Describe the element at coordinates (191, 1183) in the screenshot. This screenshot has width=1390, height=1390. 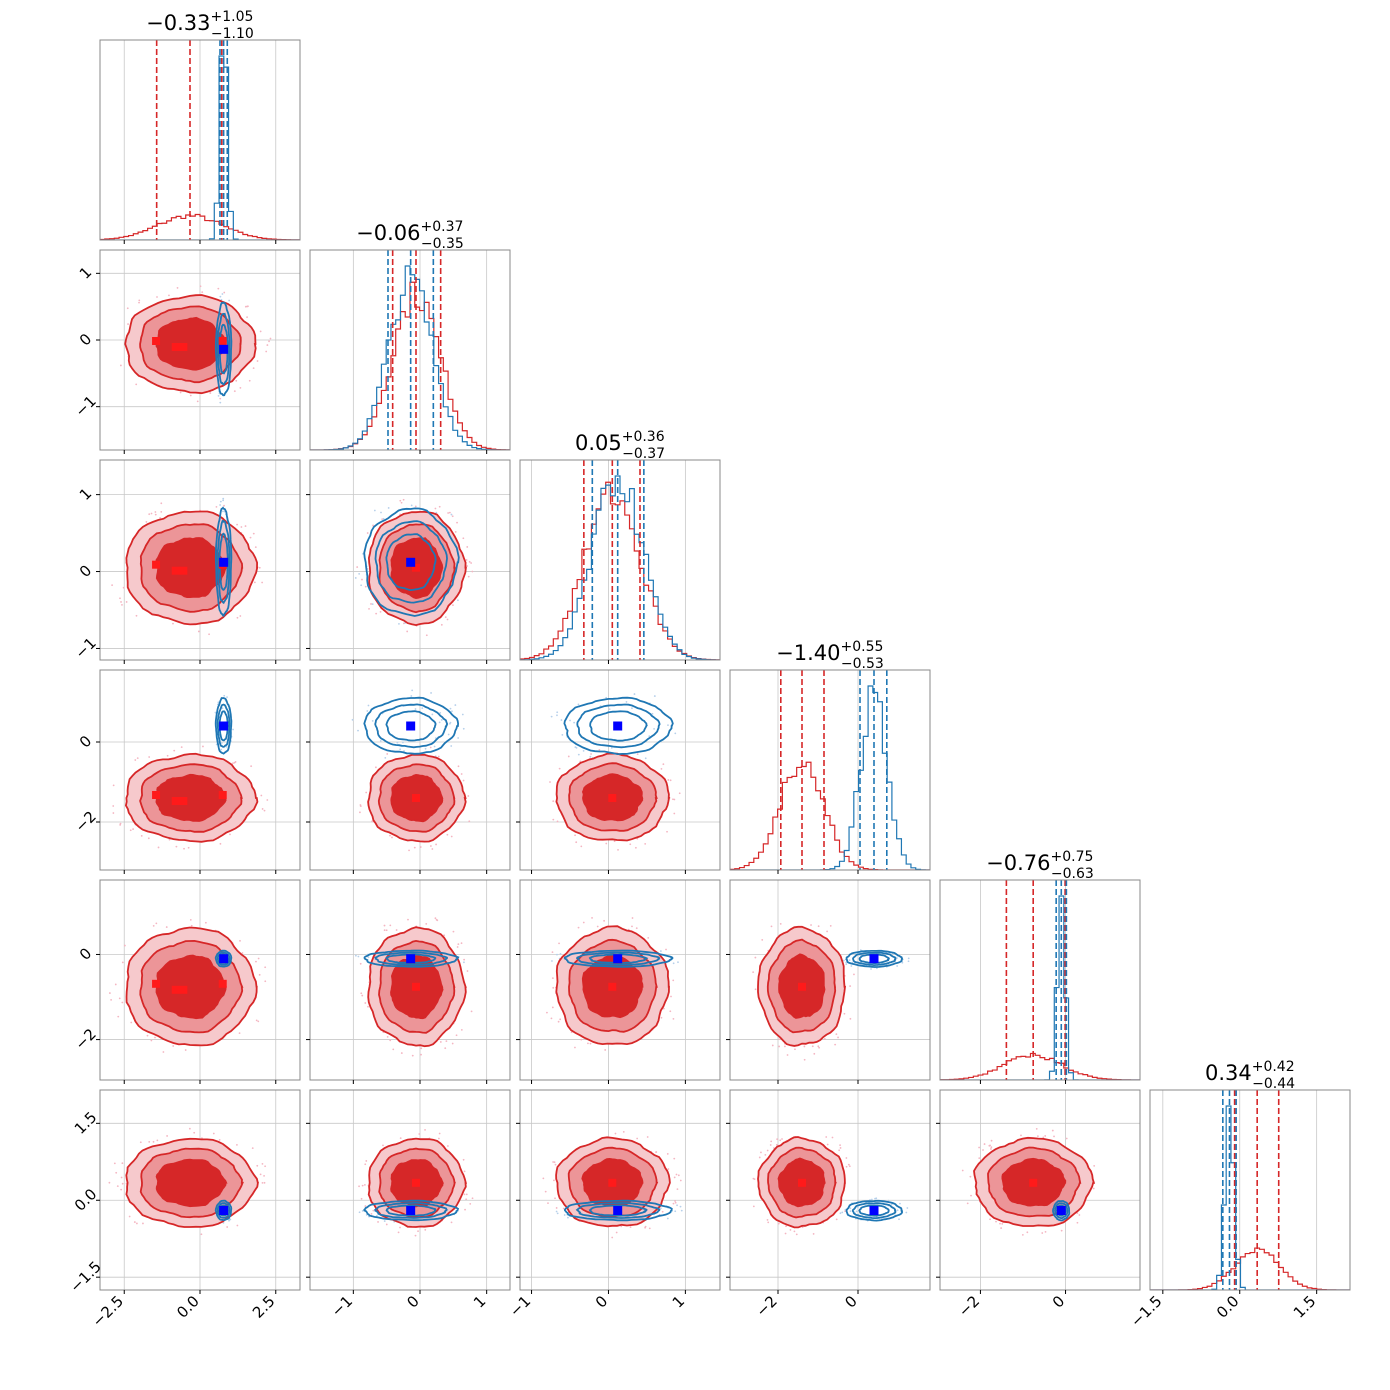
I see `contour-primary-inner` at that location.